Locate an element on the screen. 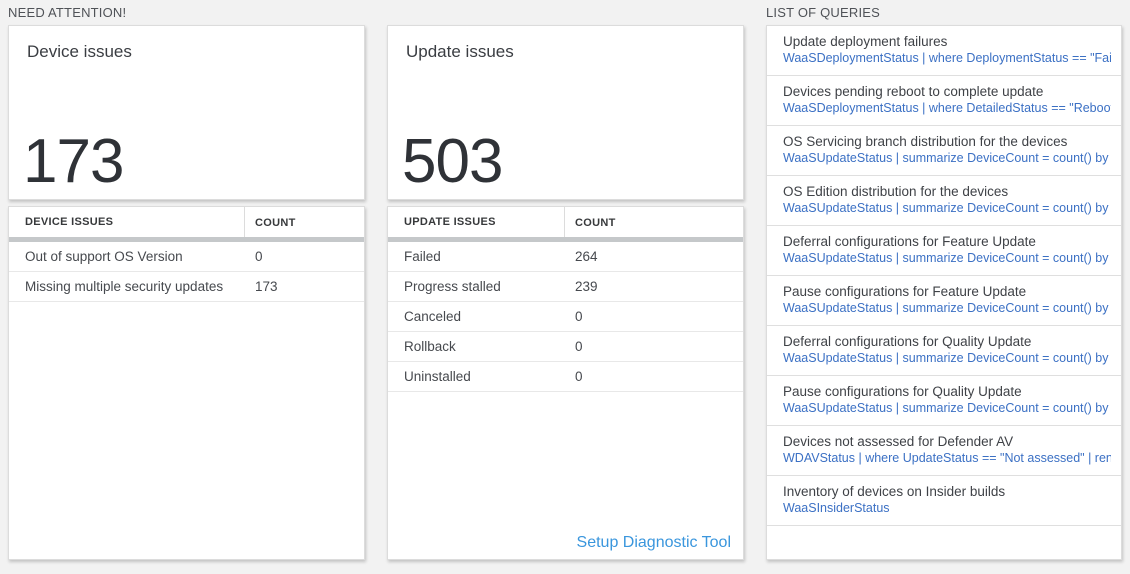  update-issues-count: 503 is located at coordinates (452, 161).